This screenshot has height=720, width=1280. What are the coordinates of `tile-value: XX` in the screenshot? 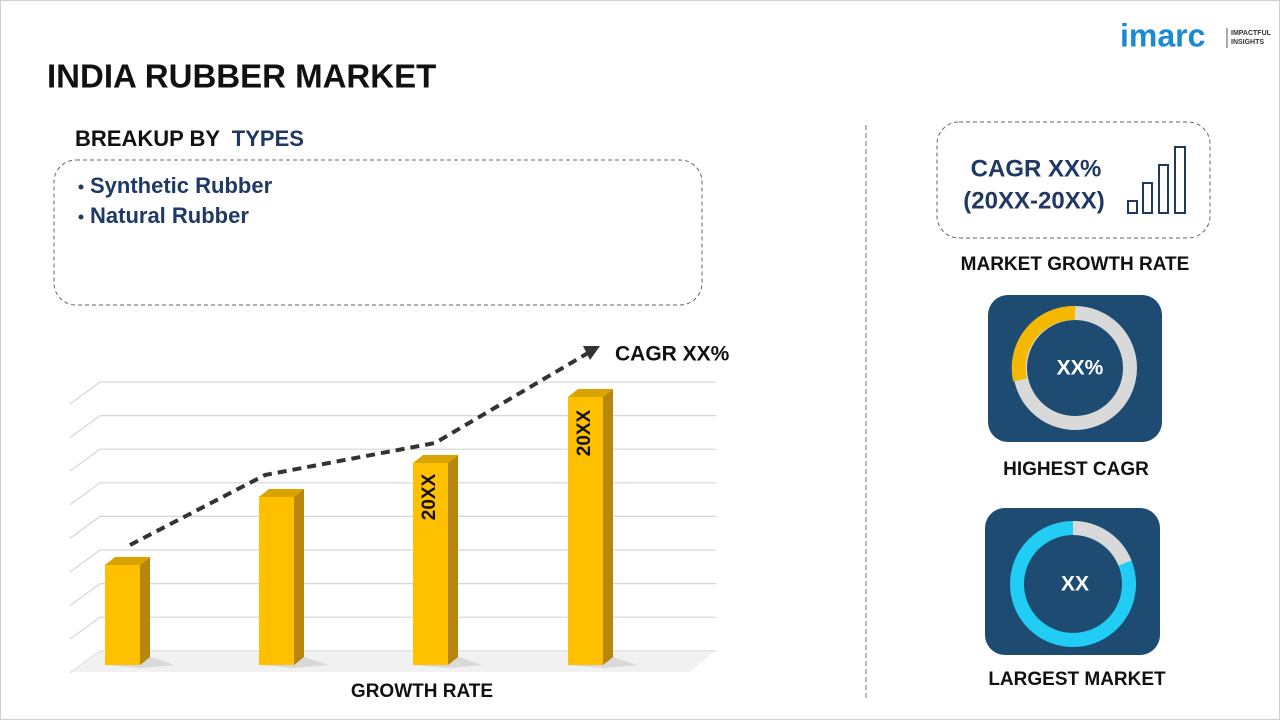 It's located at (1075, 584).